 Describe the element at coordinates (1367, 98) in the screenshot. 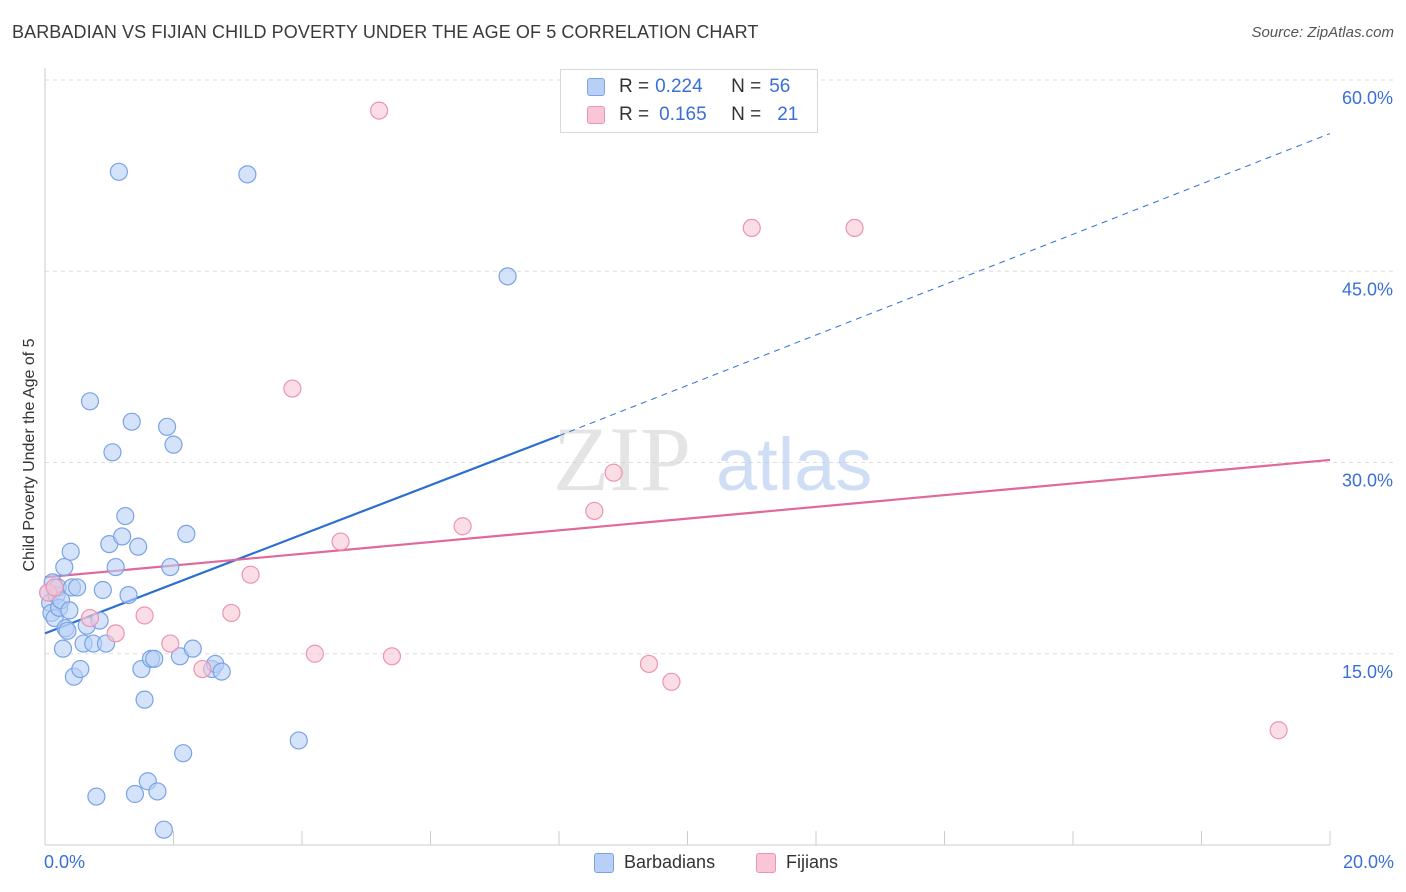

I see `y-tick-label: 60.0%` at that location.